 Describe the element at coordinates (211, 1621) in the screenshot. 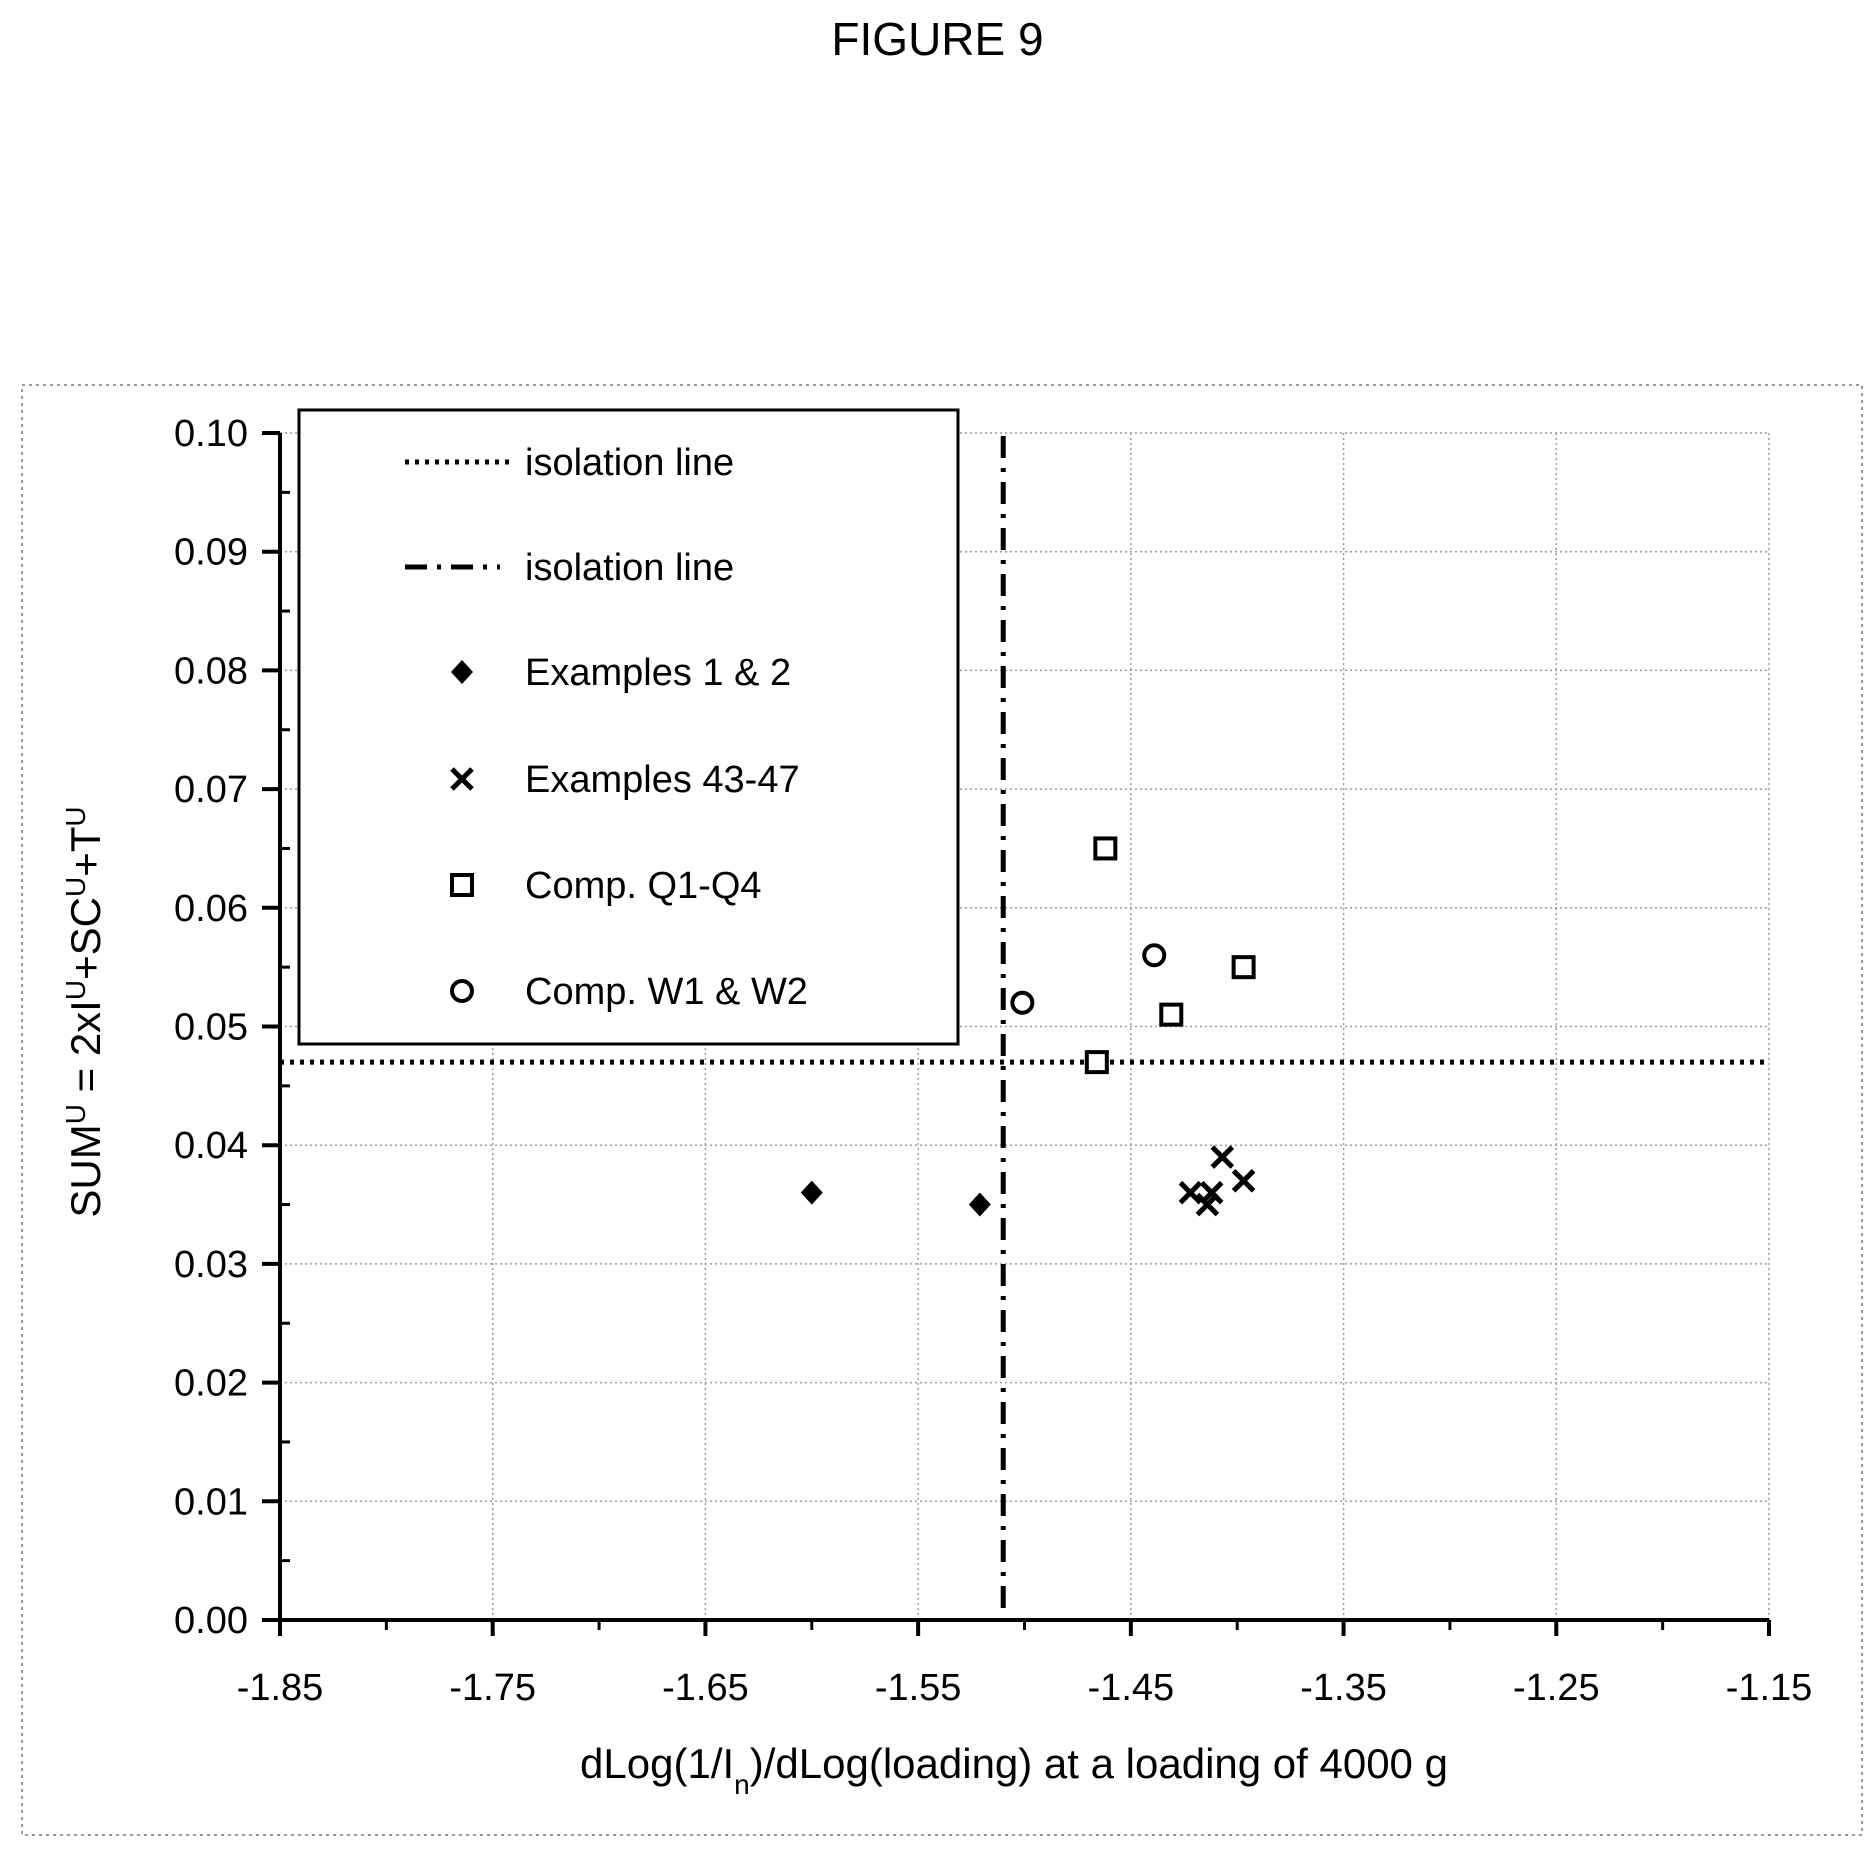

I see `y-tick-label: 0.00` at that location.